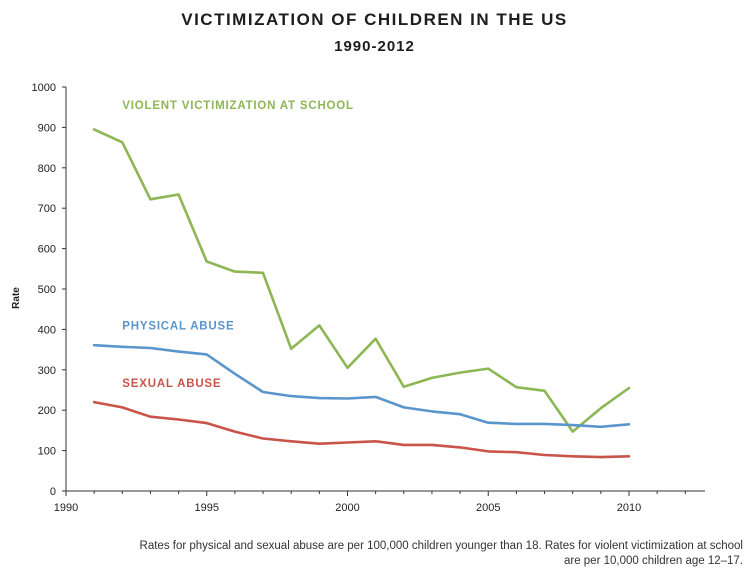 Image resolution: width=749 pixels, height=570 pixels. What do you see at coordinates (47, 209) in the screenshot?
I see `y-tick-label: 700` at bounding box center [47, 209].